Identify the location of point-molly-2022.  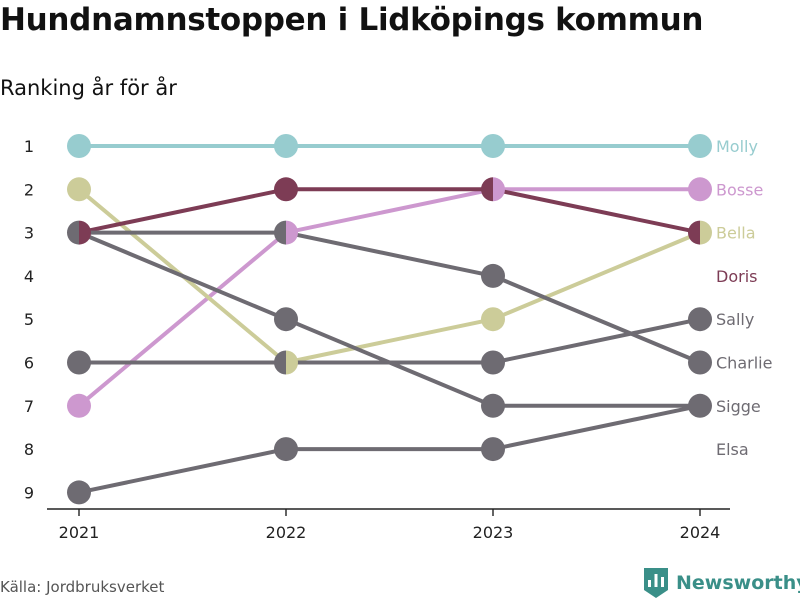
(286, 146).